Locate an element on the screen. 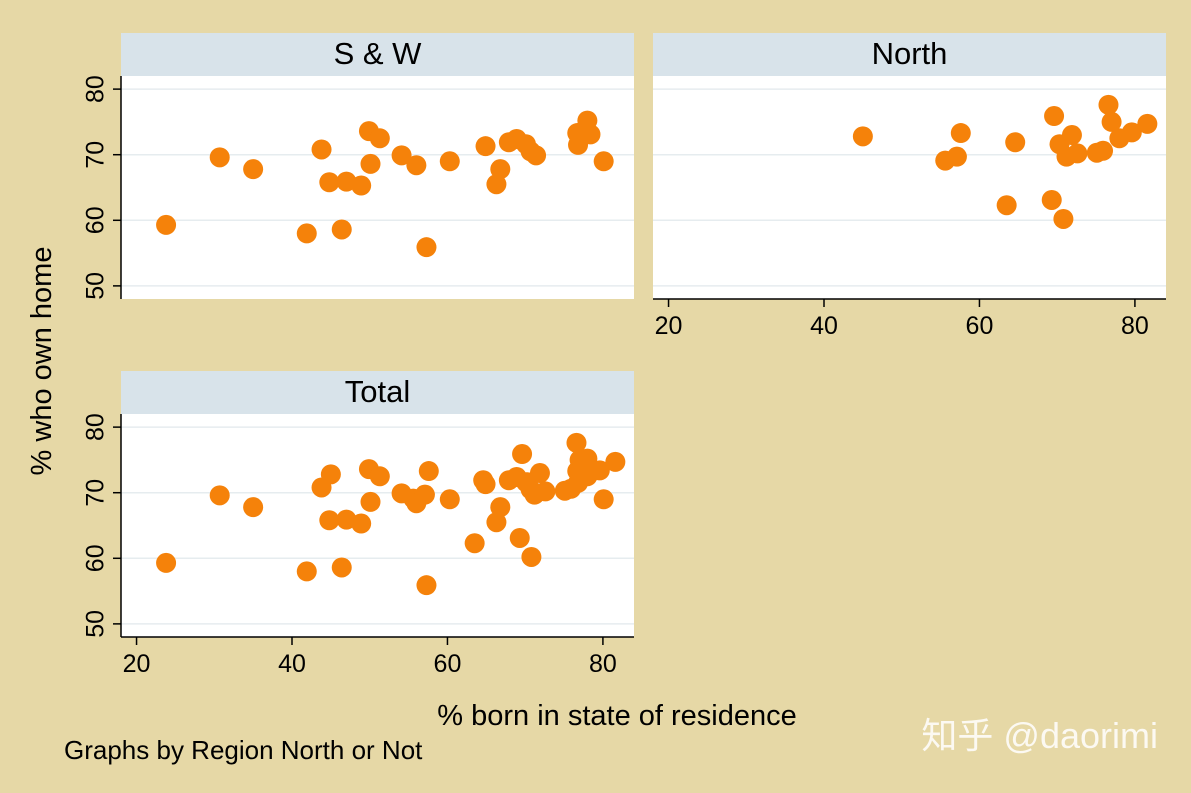  panel-title: S & W is located at coordinates (378, 53).